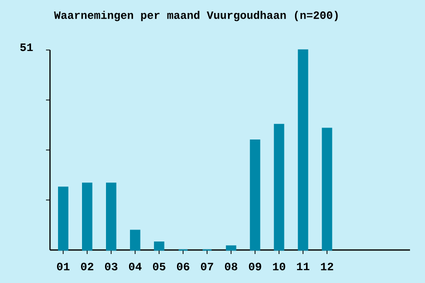 Image resolution: width=425 pixels, height=283 pixels. Describe the element at coordinates (26, 48) in the screenshot. I see `y-tick-label: 51` at that location.